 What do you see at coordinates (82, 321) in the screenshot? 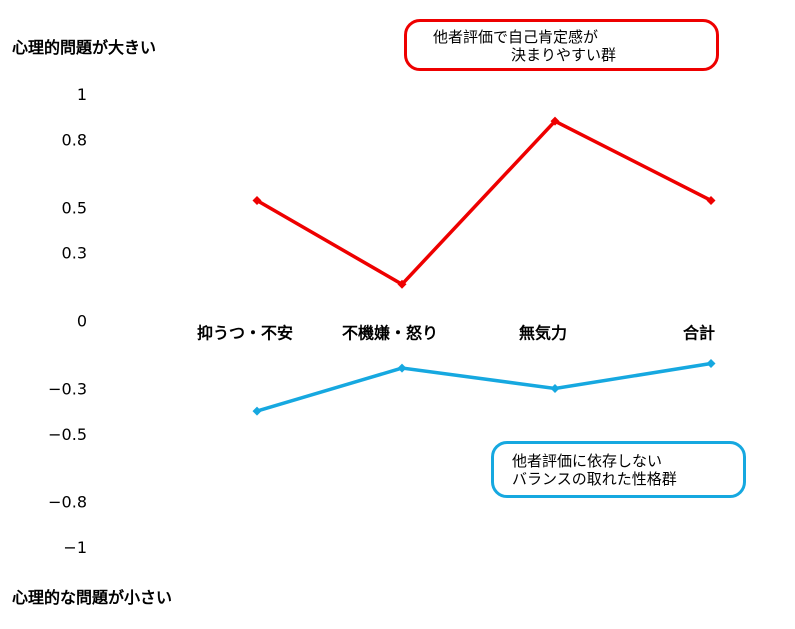
I see `y-tick-label: 0` at bounding box center [82, 321].